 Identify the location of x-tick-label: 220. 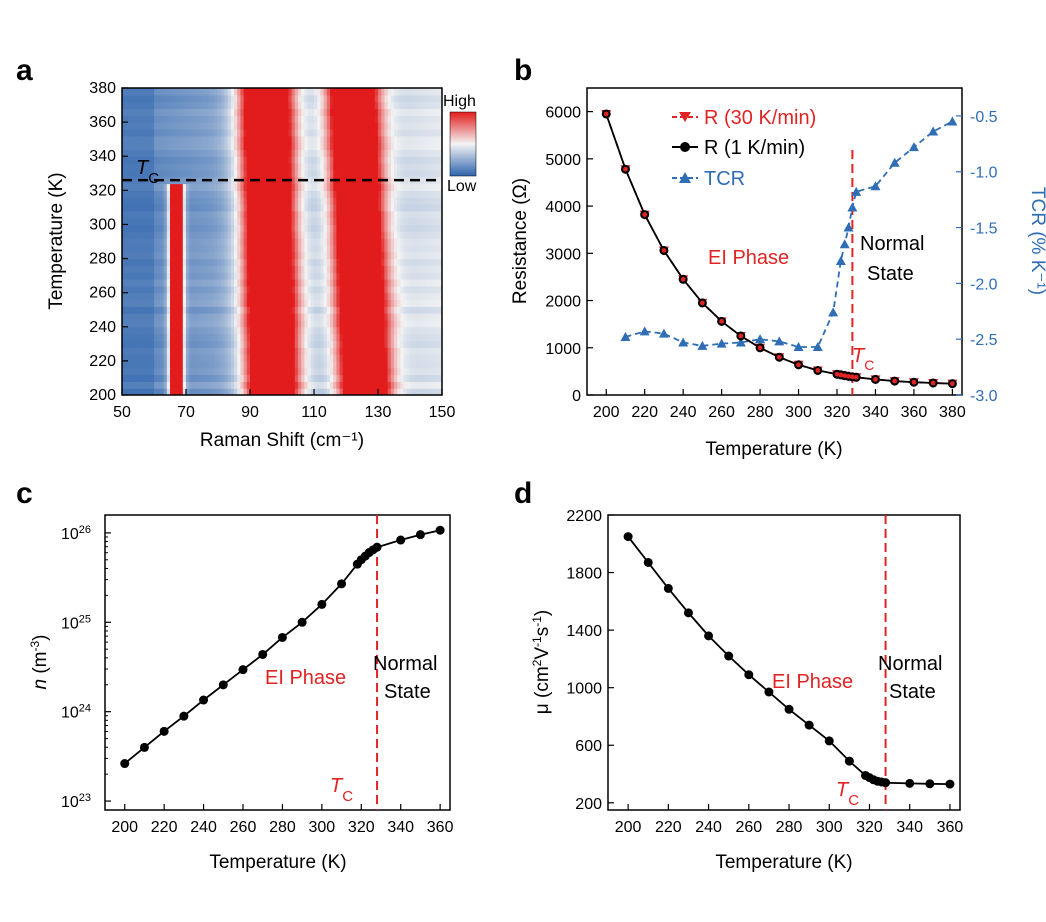
(668, 827).